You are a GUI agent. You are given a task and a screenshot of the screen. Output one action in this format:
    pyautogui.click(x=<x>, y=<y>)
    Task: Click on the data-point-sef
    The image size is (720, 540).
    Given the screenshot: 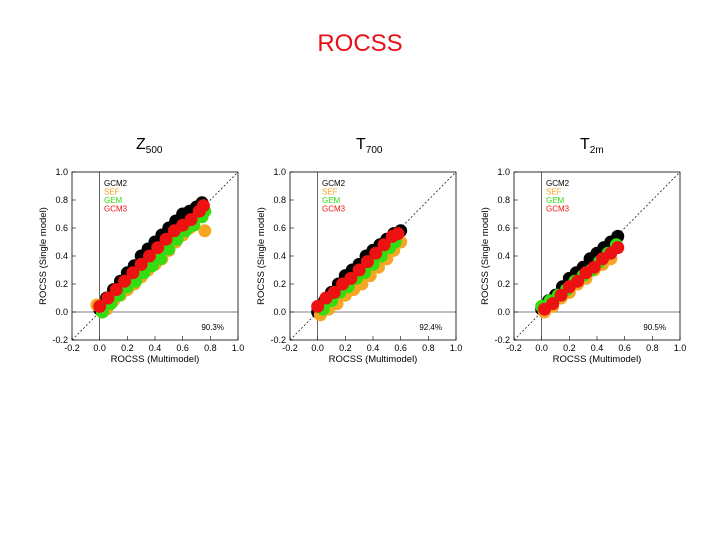 What is the action you would take?
    pyautogui.click(x=205, y=231)
    